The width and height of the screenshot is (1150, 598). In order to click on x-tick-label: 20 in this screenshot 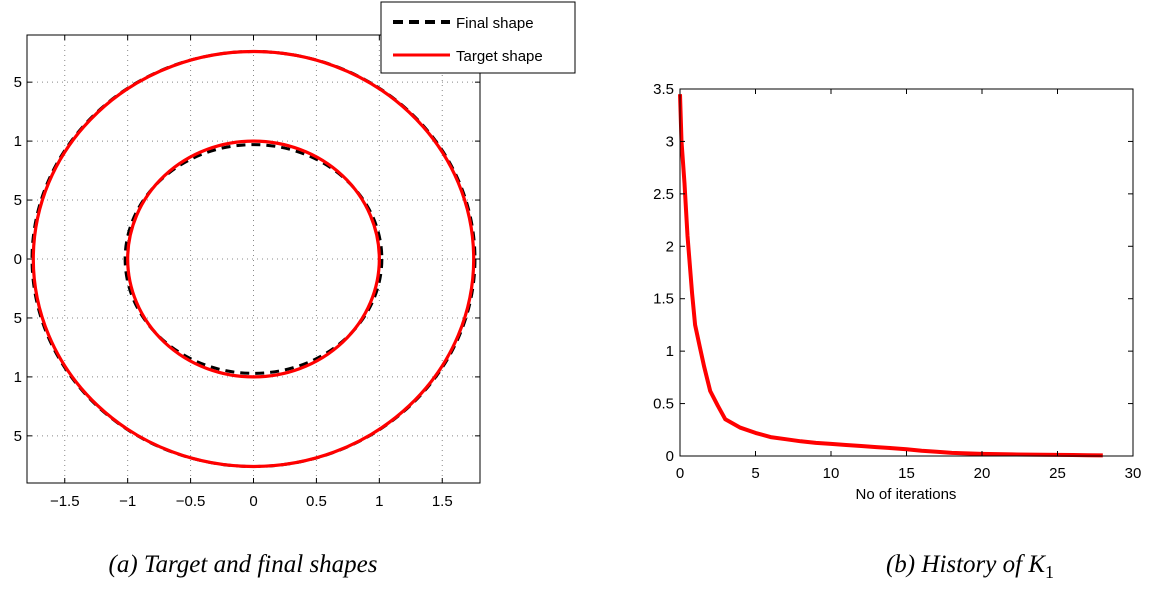, I will do `click(982, 473)`.